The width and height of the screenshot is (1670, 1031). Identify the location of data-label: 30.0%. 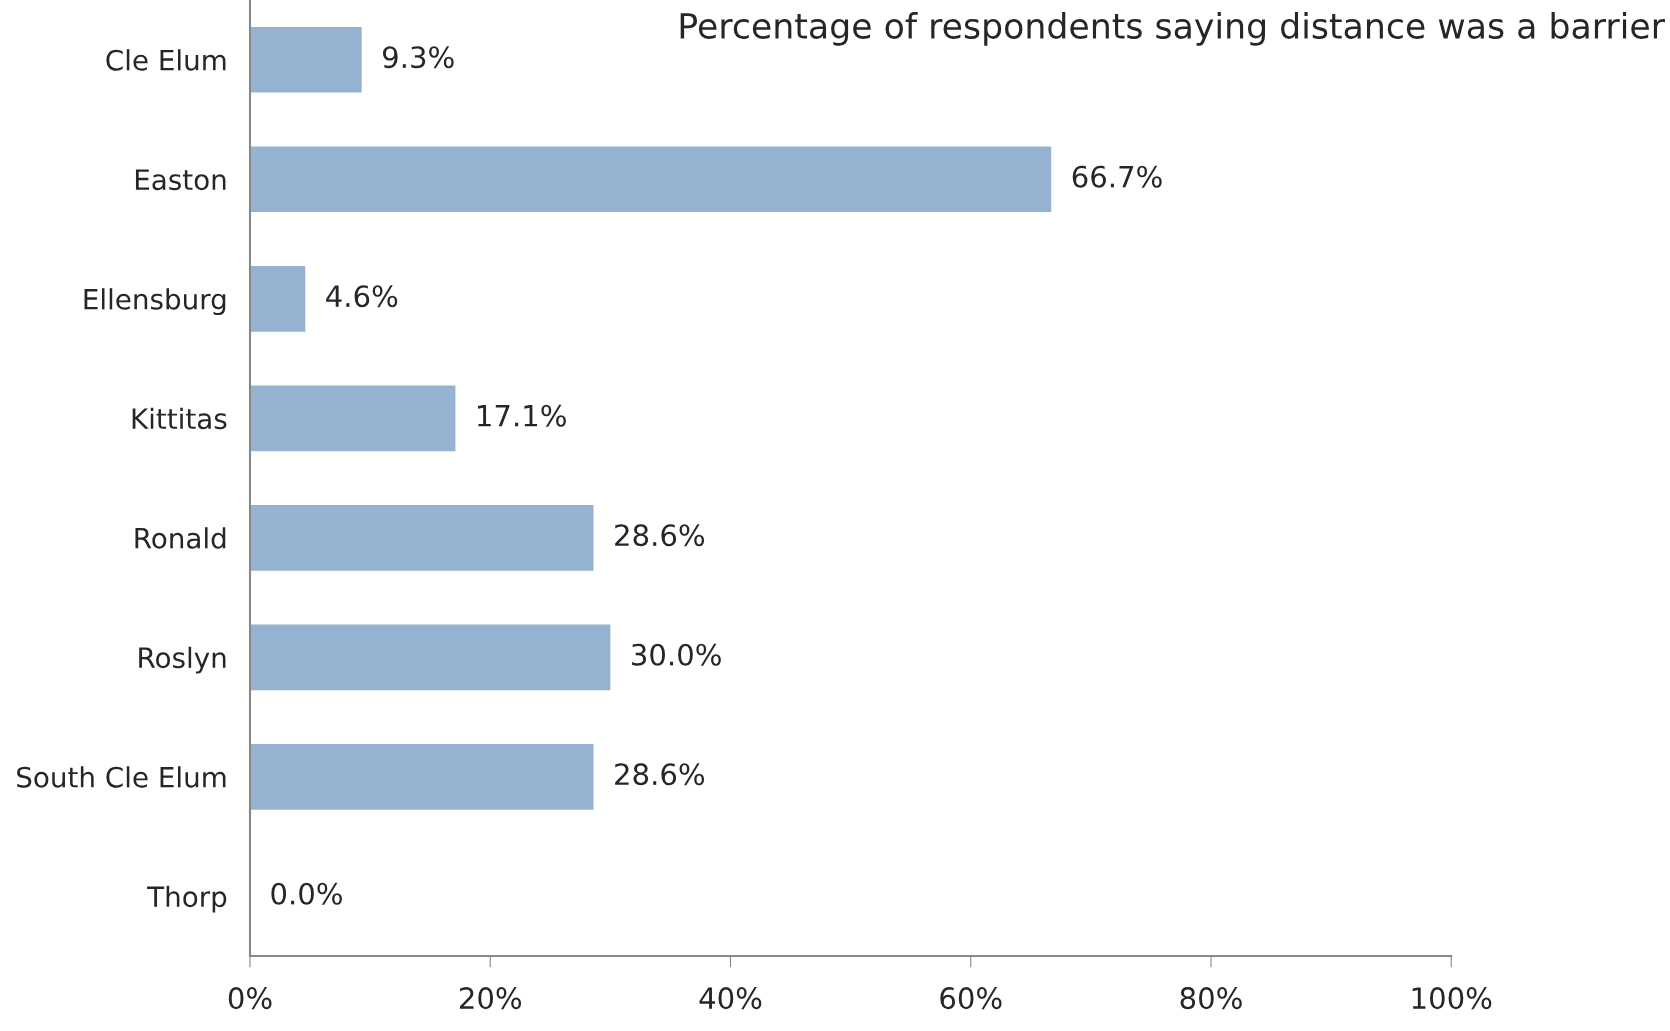
(676, 654).